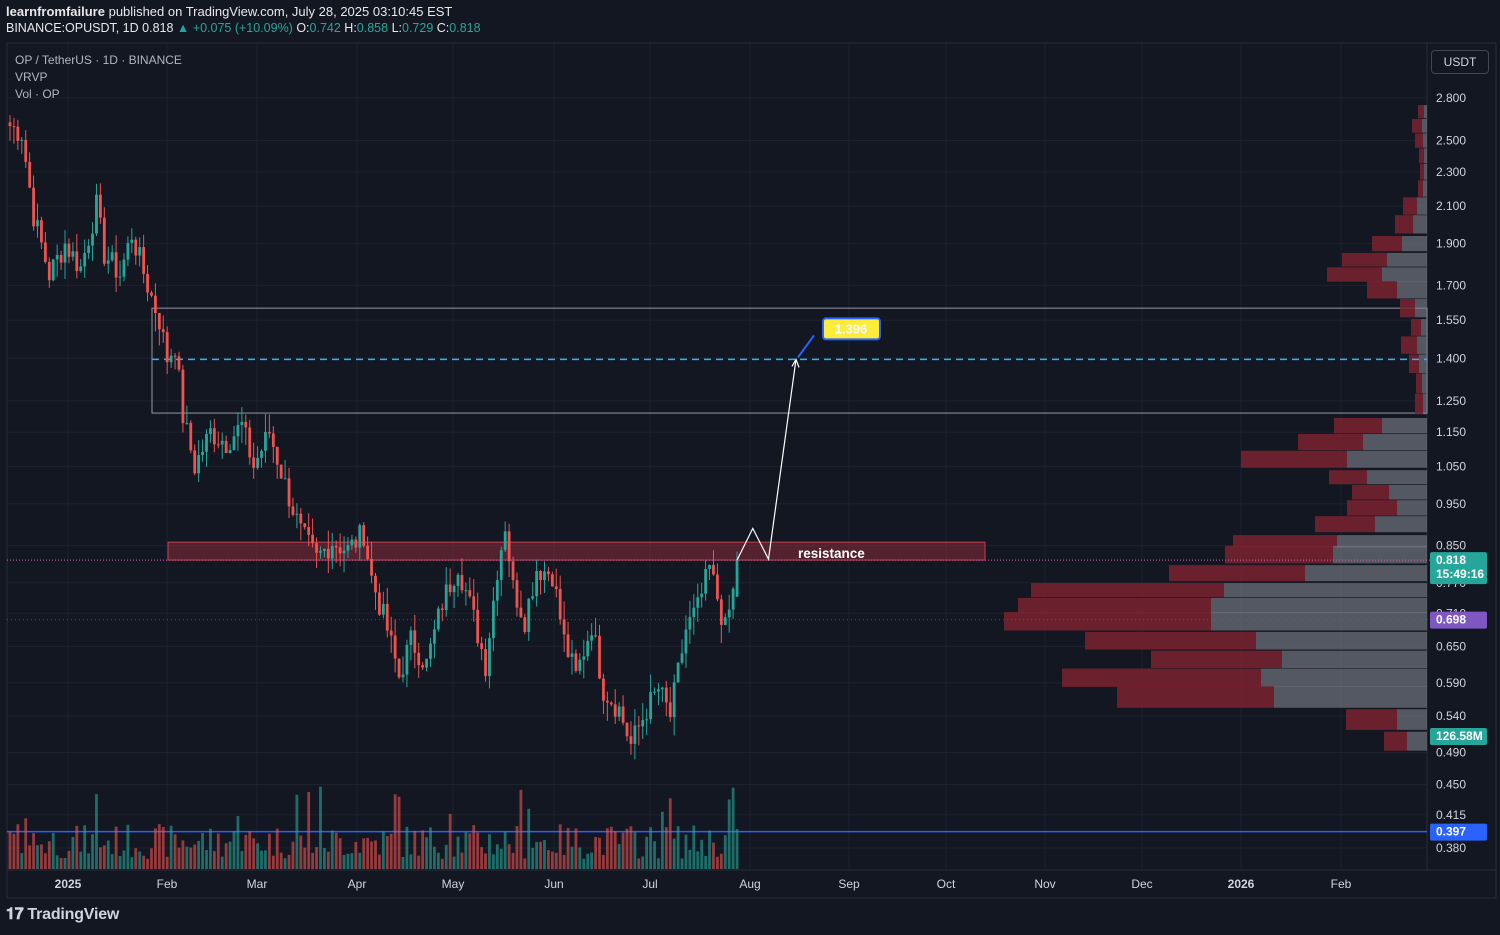  What do you see at coordinates (1458, 736) in the screenshot?
I see `volume-tag-bg` at bounding box center [1458, 736].